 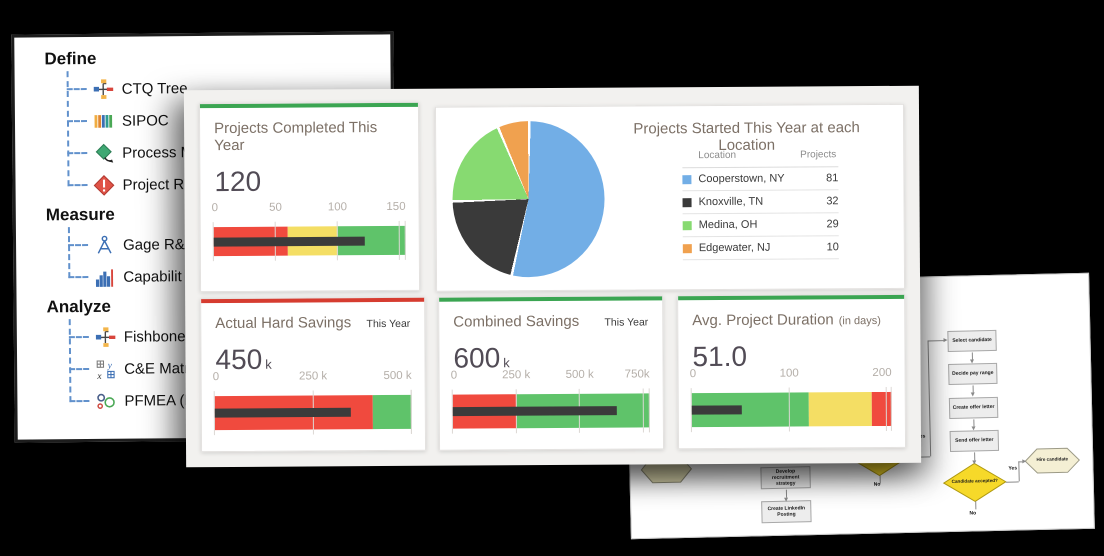 I want to click on kpi-value: 120, so click(x=238, y=181).